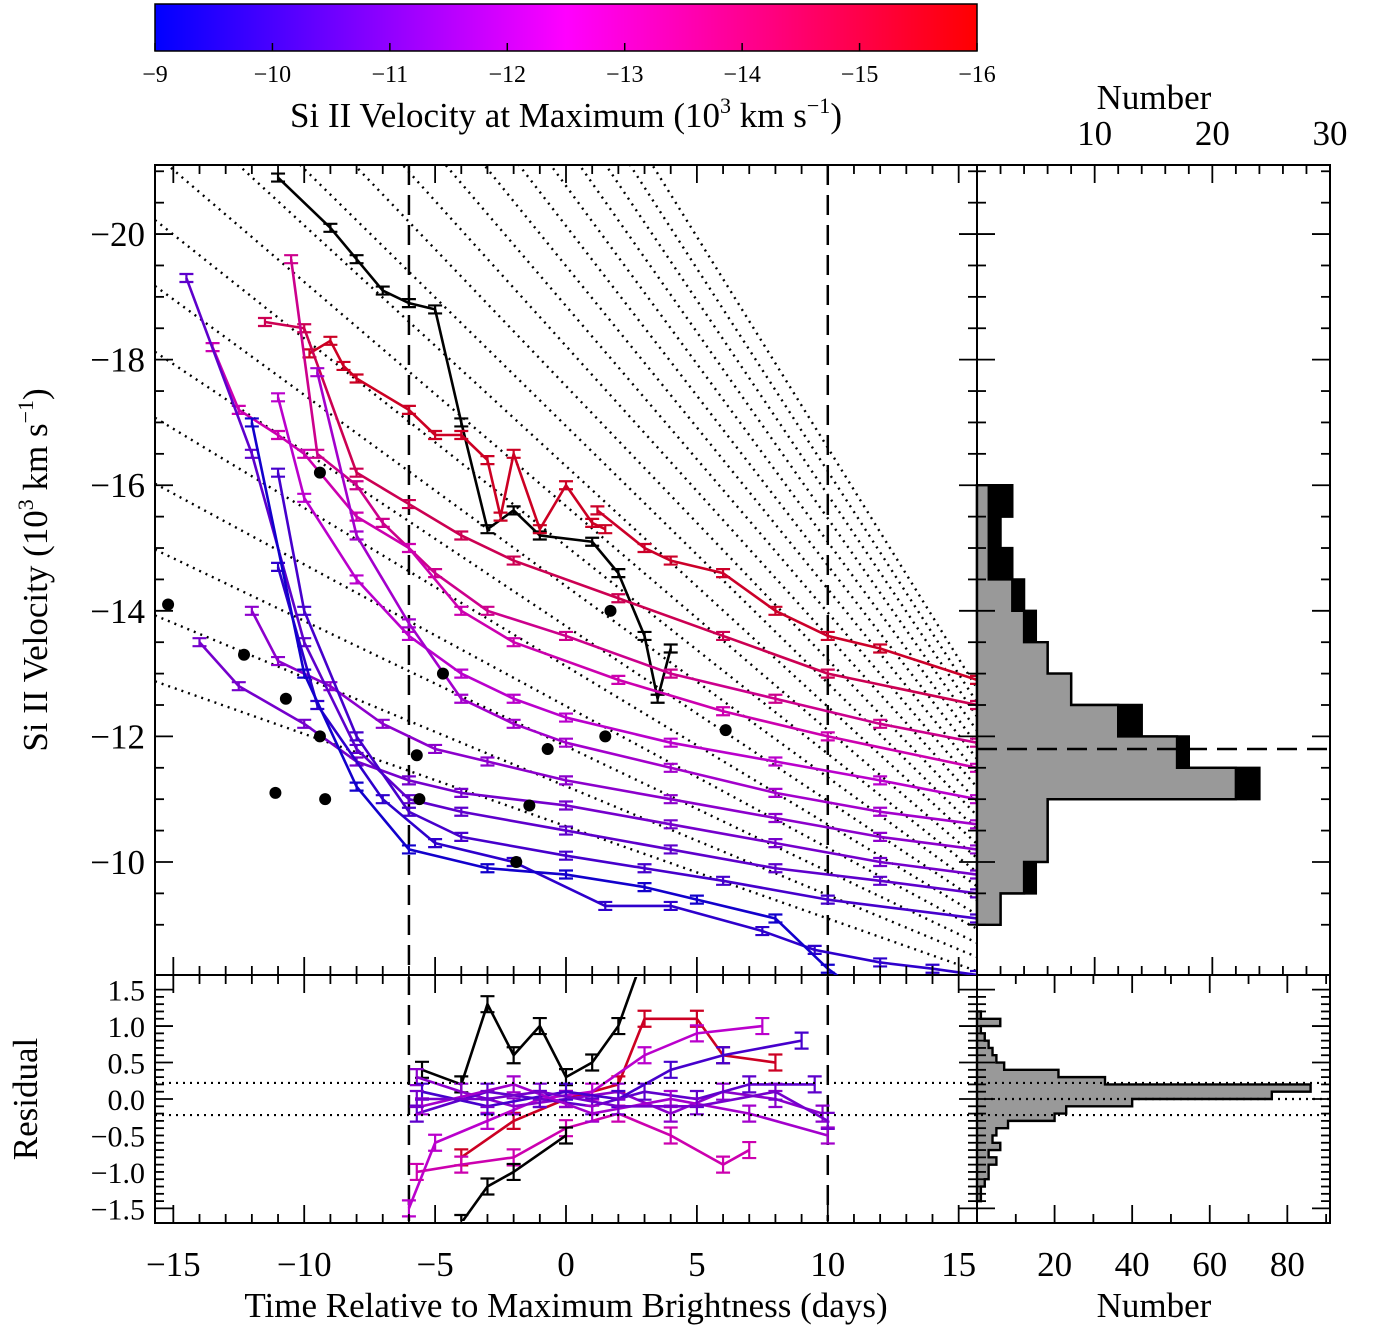 The height and width of the screenshot is (1329, 1374). I want to click on colorbar-gradient, so click(566, 27).